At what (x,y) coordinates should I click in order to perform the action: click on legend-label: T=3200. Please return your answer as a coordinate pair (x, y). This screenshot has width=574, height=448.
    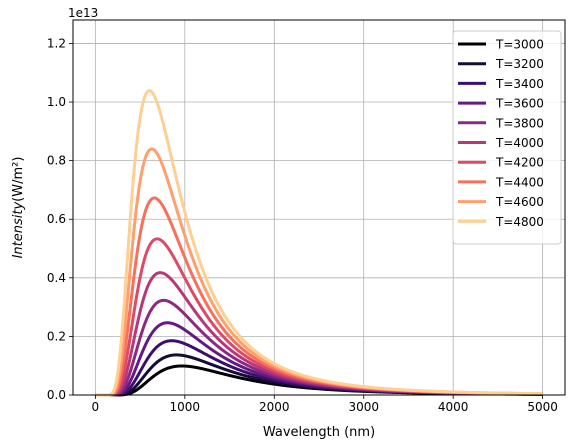
    Looking at the image, I should click on (519, 64).